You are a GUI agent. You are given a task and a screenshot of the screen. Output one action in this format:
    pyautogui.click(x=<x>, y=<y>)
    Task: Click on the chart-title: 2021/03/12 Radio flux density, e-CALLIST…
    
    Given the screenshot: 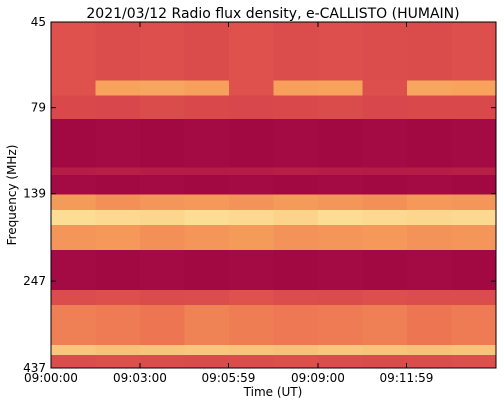 What is the action you would take?
    pyautogui.click(x=272, y=14)
    